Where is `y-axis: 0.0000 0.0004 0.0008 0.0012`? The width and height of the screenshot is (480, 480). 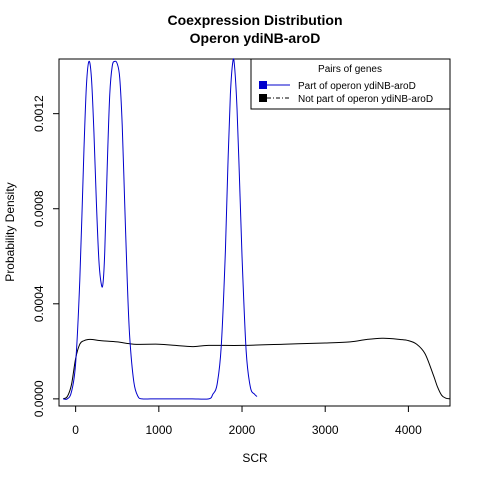 y-axis: 0.0000 0.0004 0.0008 0.0012 is located at coordinates (45, 256).